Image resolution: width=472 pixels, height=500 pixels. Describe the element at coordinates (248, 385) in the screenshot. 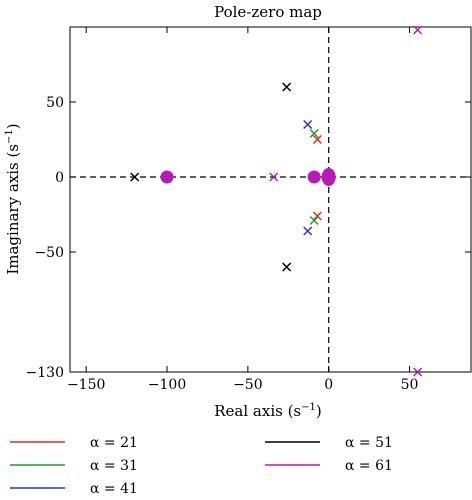

I see `x-tick-label: −50` at that location.